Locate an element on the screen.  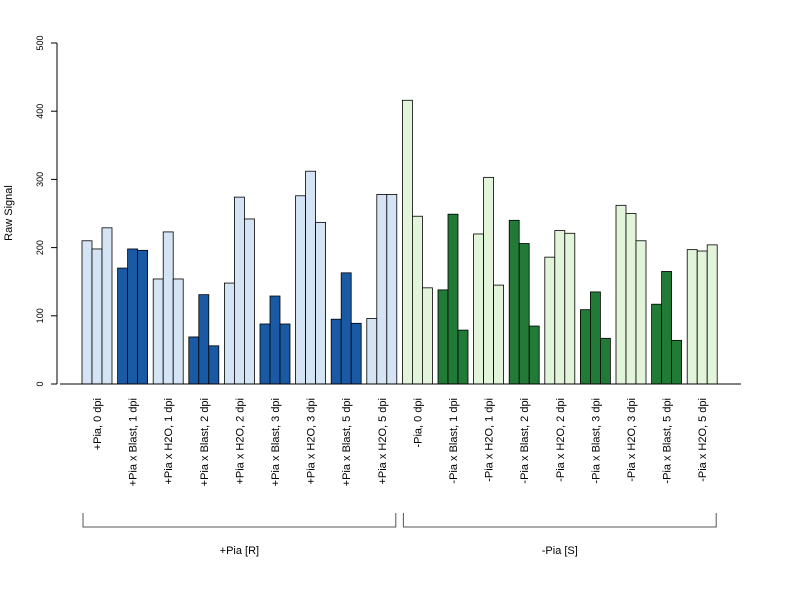
category-label: -Pia x Blast, 5 dpi is located at coordinates (668, 441).